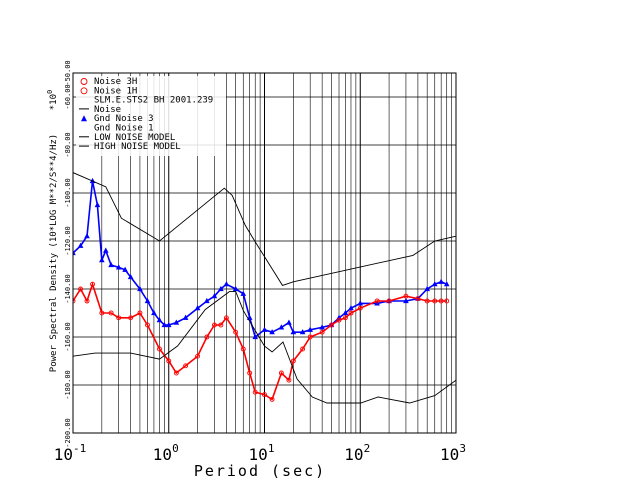 This screenshot has height=480, width=640. Describe the element at coordinates (68, 433) in the screenshot. I see `y-tick-label: -200.00` at that location.